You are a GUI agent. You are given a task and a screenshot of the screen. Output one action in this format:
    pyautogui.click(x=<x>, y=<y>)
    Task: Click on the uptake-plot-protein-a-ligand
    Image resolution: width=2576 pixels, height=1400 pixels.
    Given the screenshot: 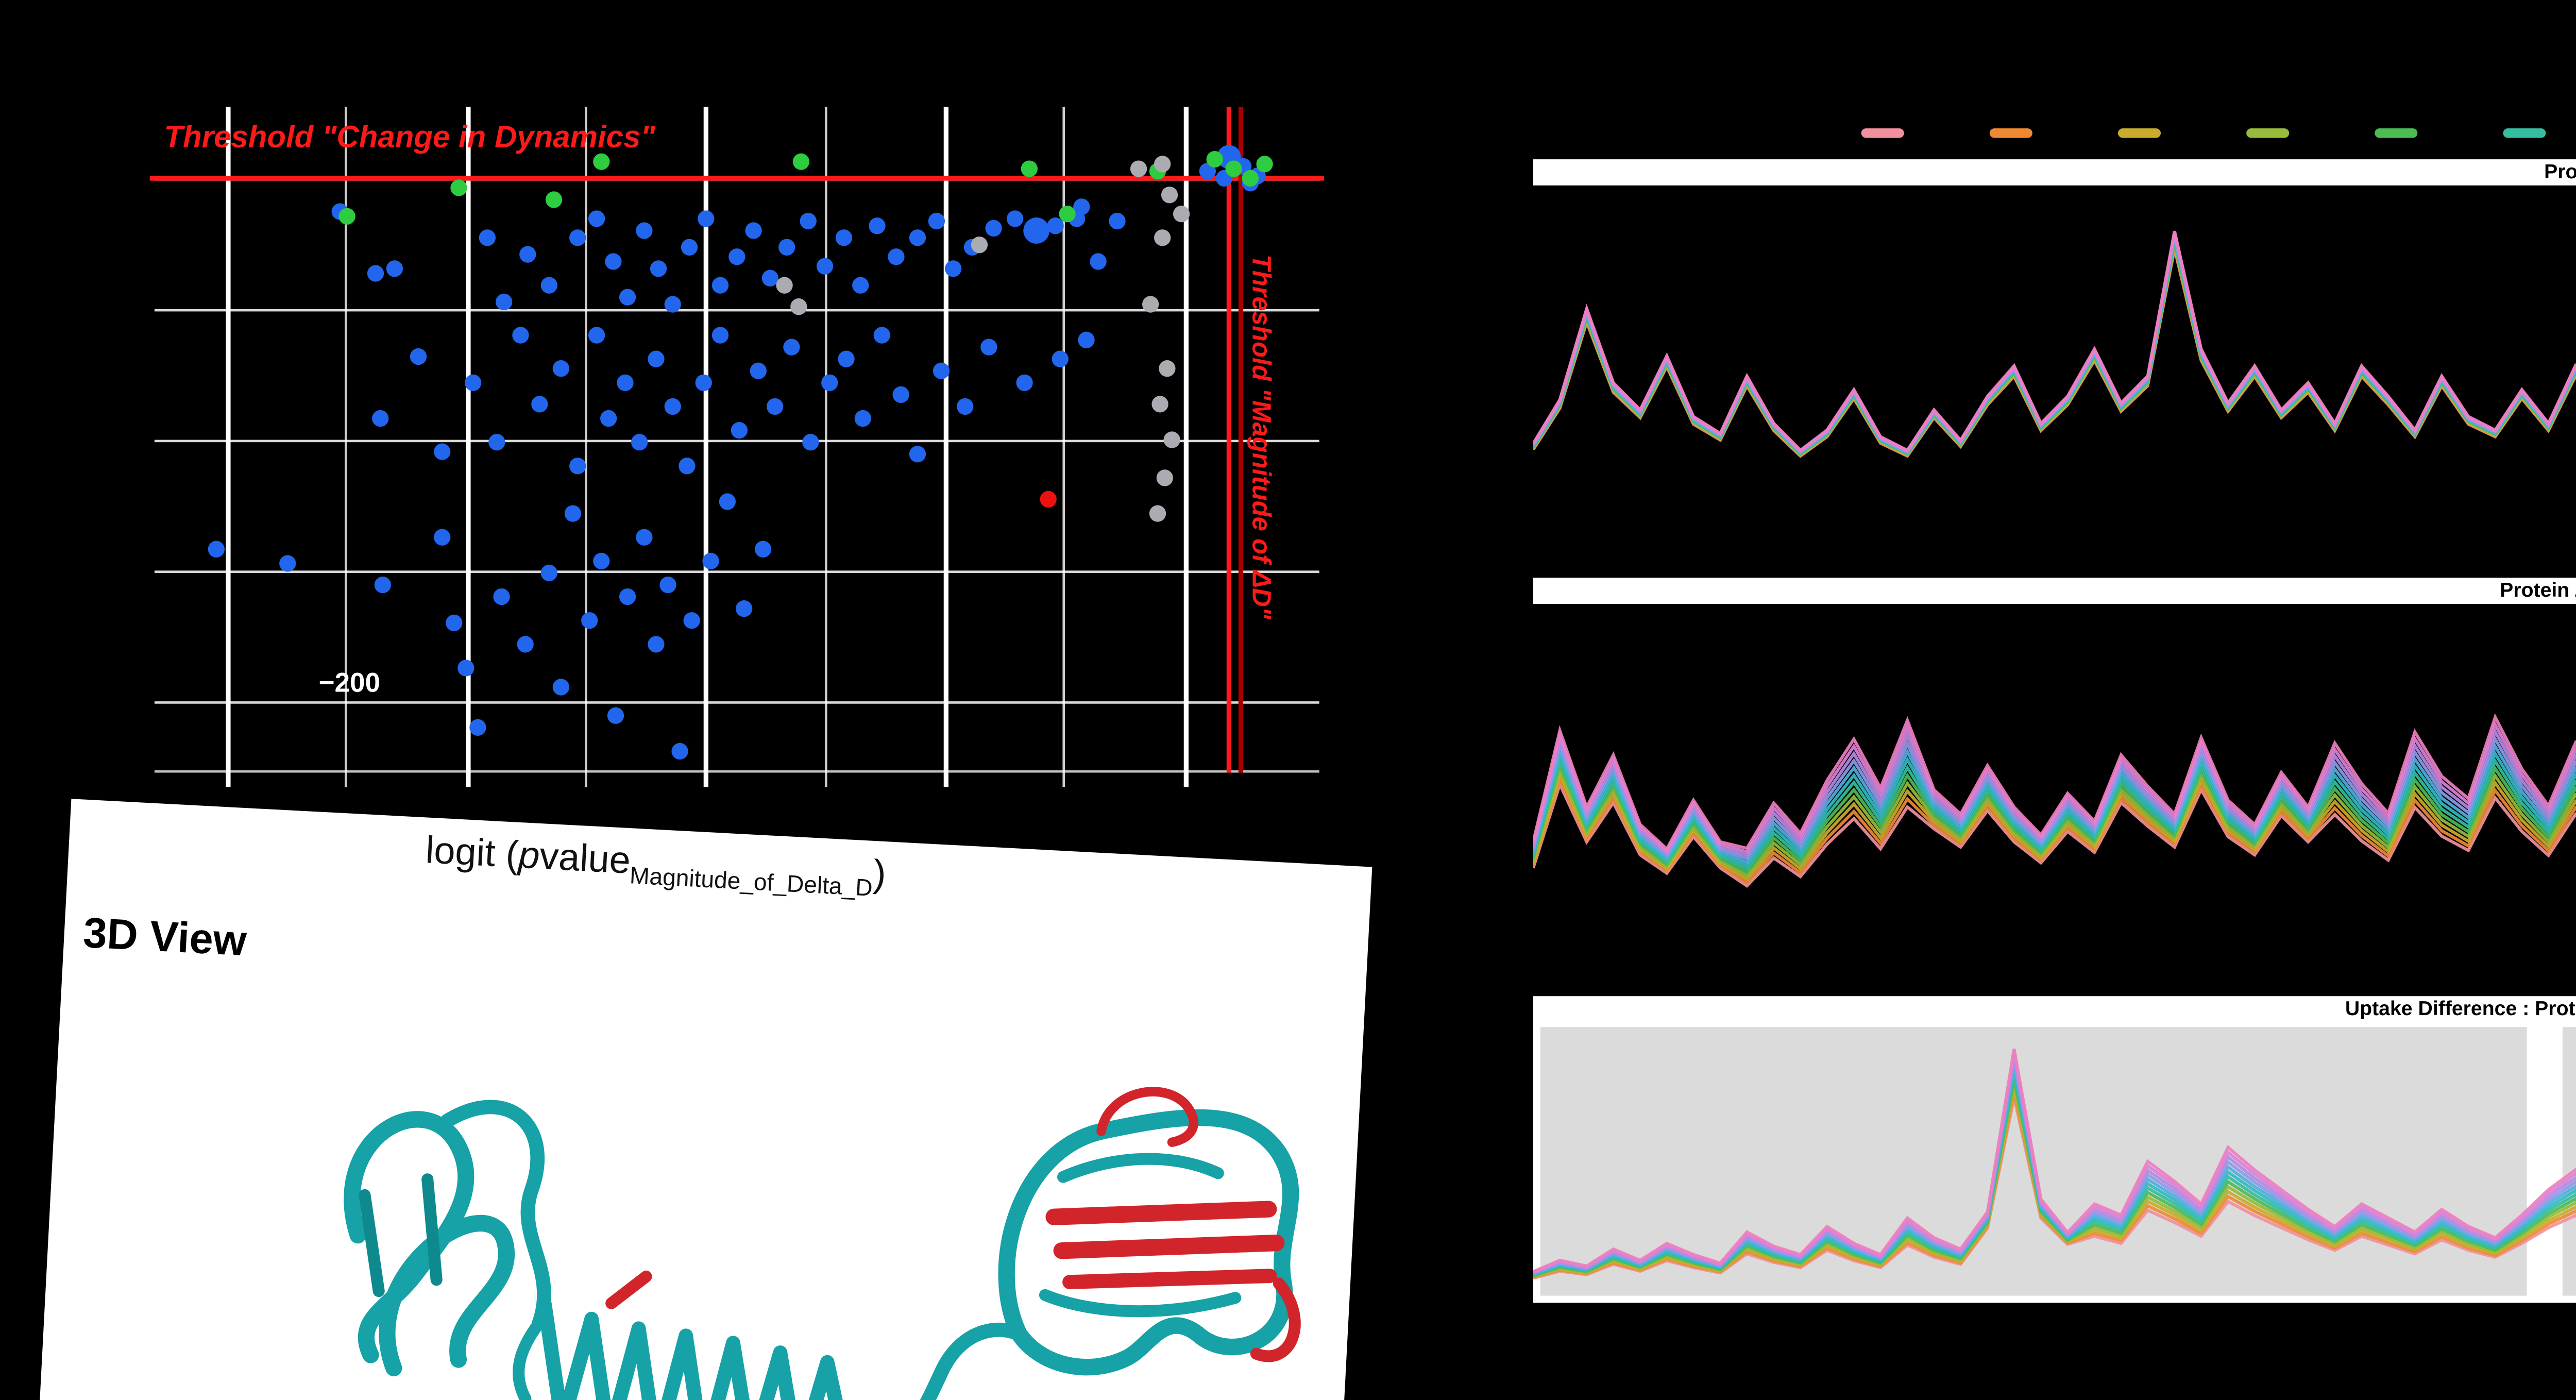 What is the action you would take?
    pyautogui.click(x=2054, y=782)
    